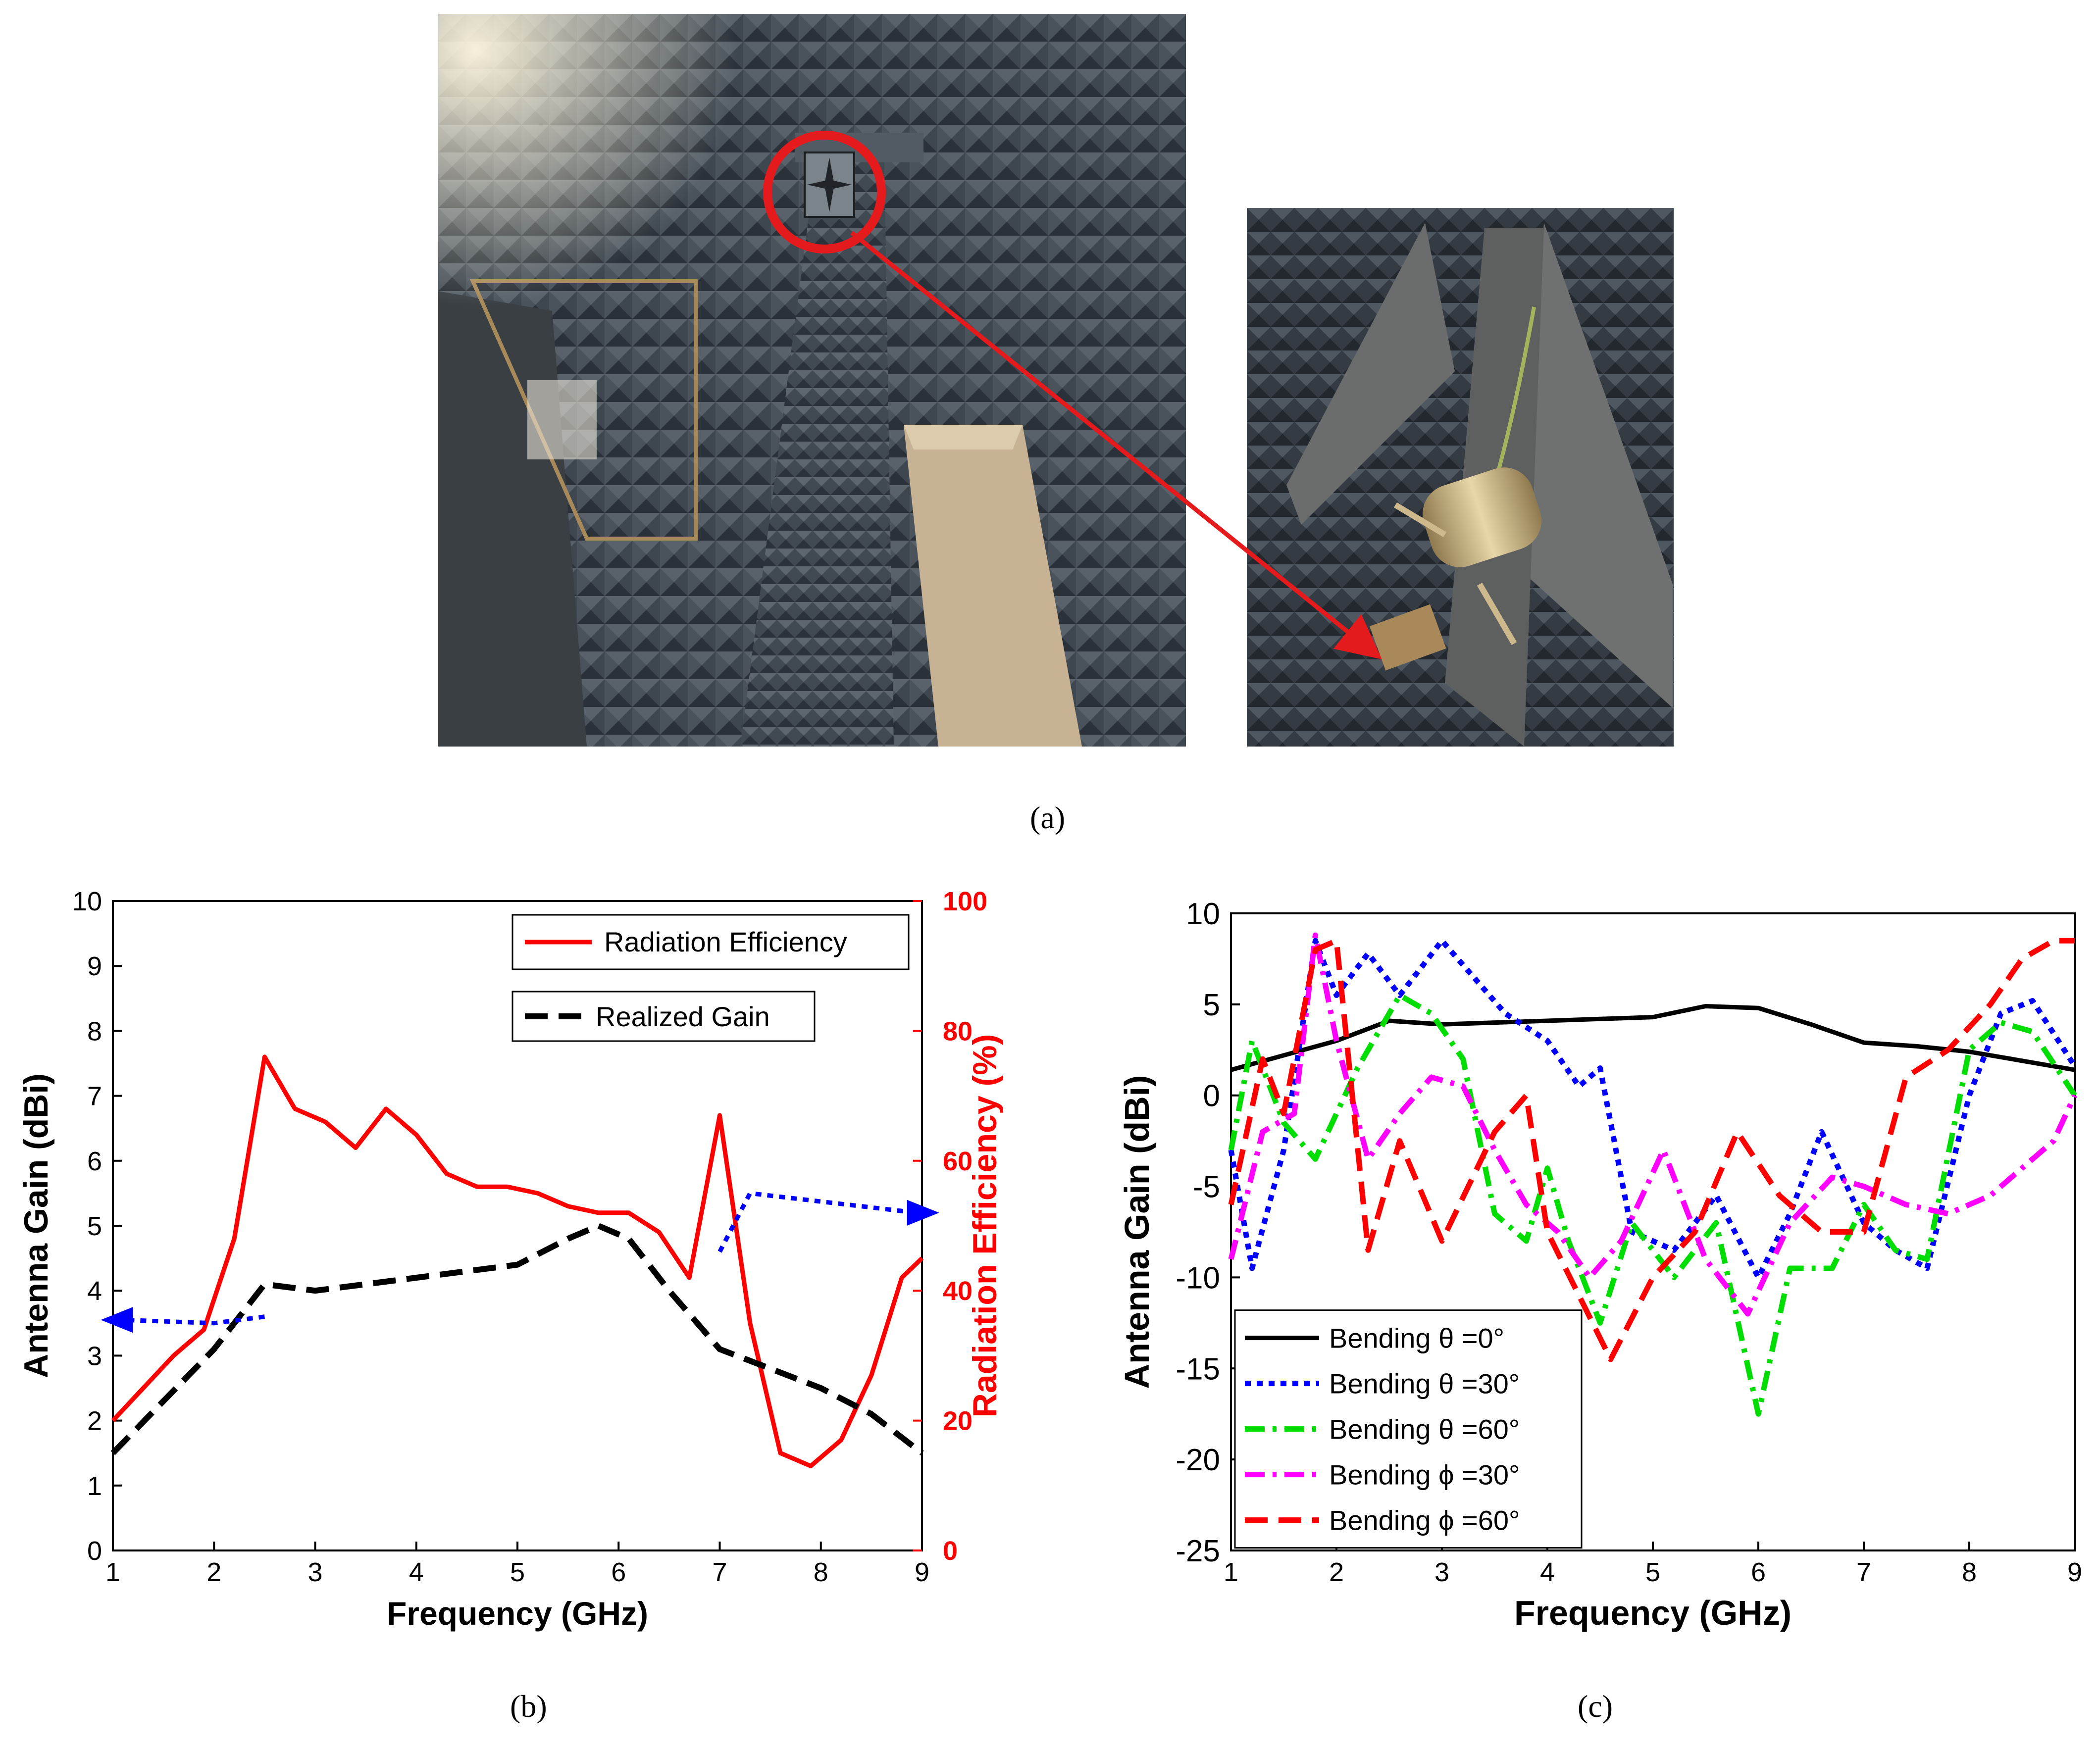 The width and height of the screenshot is (2100, 1749). What do you see at coordinates (214, 1572) in the screenshot?
I see `b-x-tick-label: 2` at bounding box center [214, 1572].